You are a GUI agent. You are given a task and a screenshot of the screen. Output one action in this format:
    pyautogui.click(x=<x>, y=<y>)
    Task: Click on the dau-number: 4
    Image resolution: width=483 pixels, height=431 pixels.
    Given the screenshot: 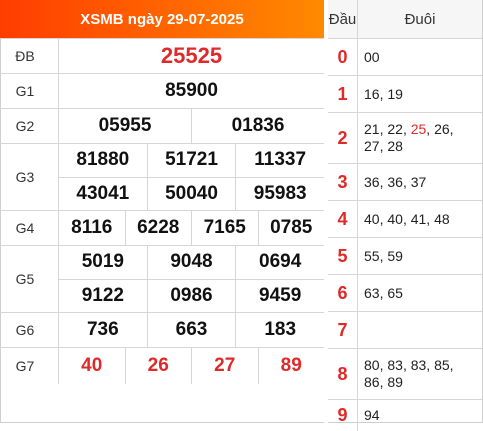 What is the action you would take?
    pyautogui.click(x=343, y=219)
    